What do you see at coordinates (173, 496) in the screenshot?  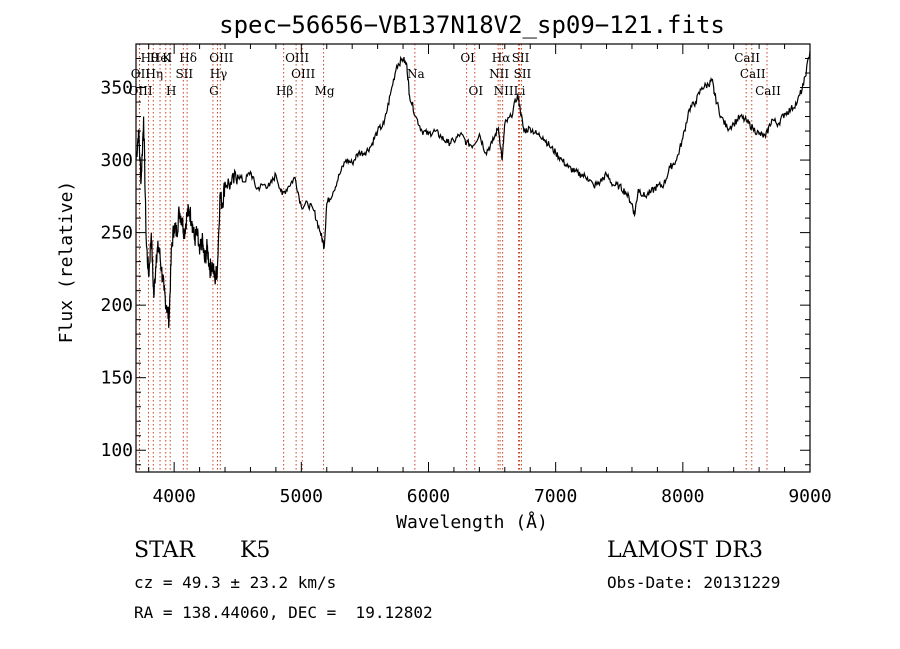 I see `x-tick-label: 4000` at bounding box center [173, 496].